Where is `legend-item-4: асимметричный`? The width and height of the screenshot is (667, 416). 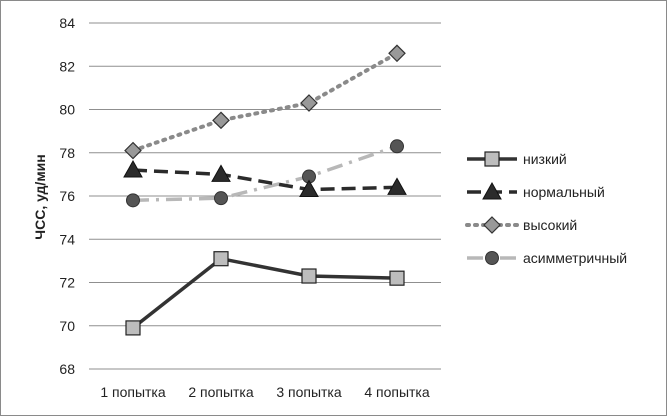
legend-item-4: асимметричный is located at coordinates (547, 258).